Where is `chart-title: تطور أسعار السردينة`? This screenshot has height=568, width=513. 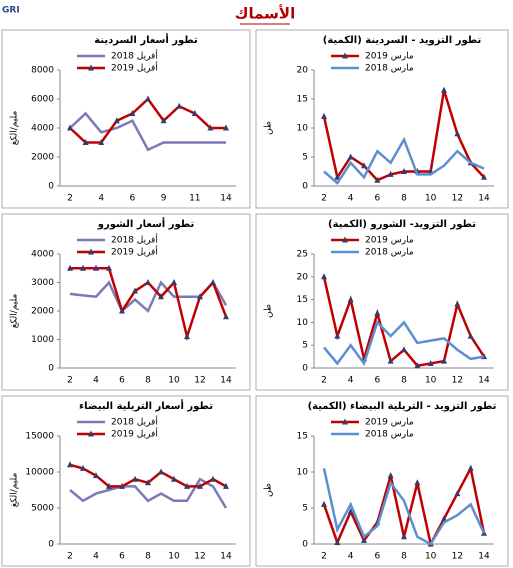
chart-title: تطور أسعار السردينة is located at coordinates (146, 39).